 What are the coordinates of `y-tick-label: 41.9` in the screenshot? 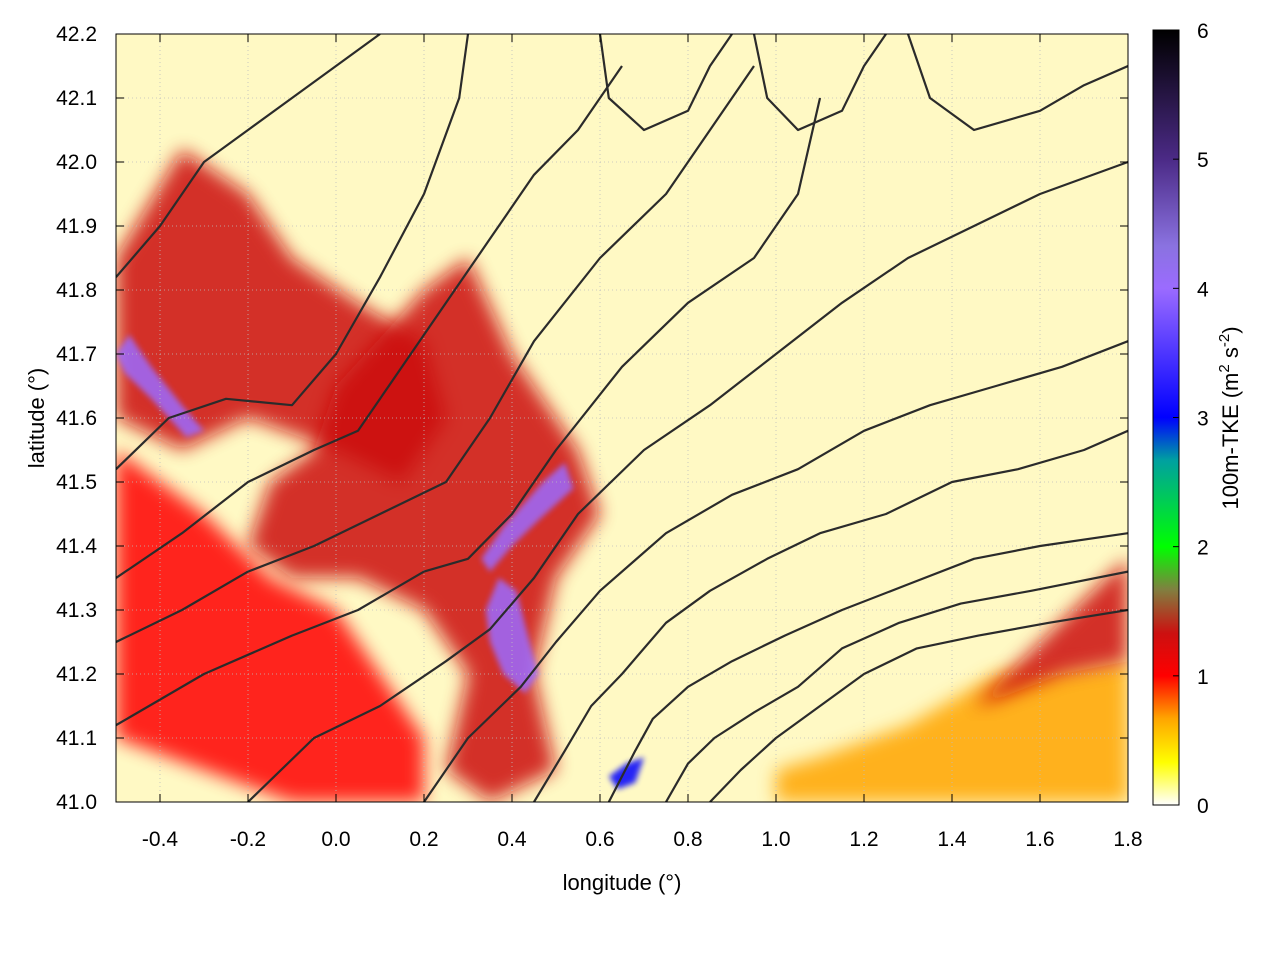 It's located at (76, 226).